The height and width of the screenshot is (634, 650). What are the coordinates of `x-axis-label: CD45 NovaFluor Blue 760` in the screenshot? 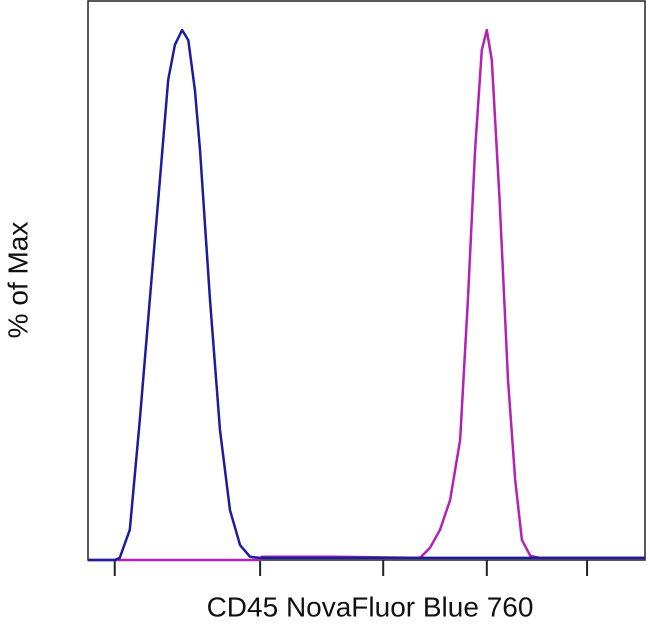 It's located at (370, 606).